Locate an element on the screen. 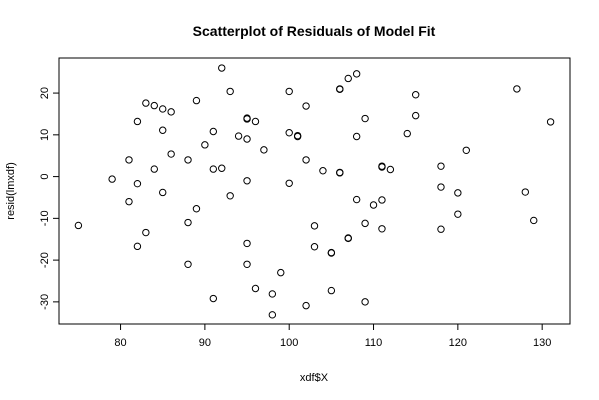 This screenshot has width=599, height=400. x-tick-label: 120 is located at coordinates (458, 343).